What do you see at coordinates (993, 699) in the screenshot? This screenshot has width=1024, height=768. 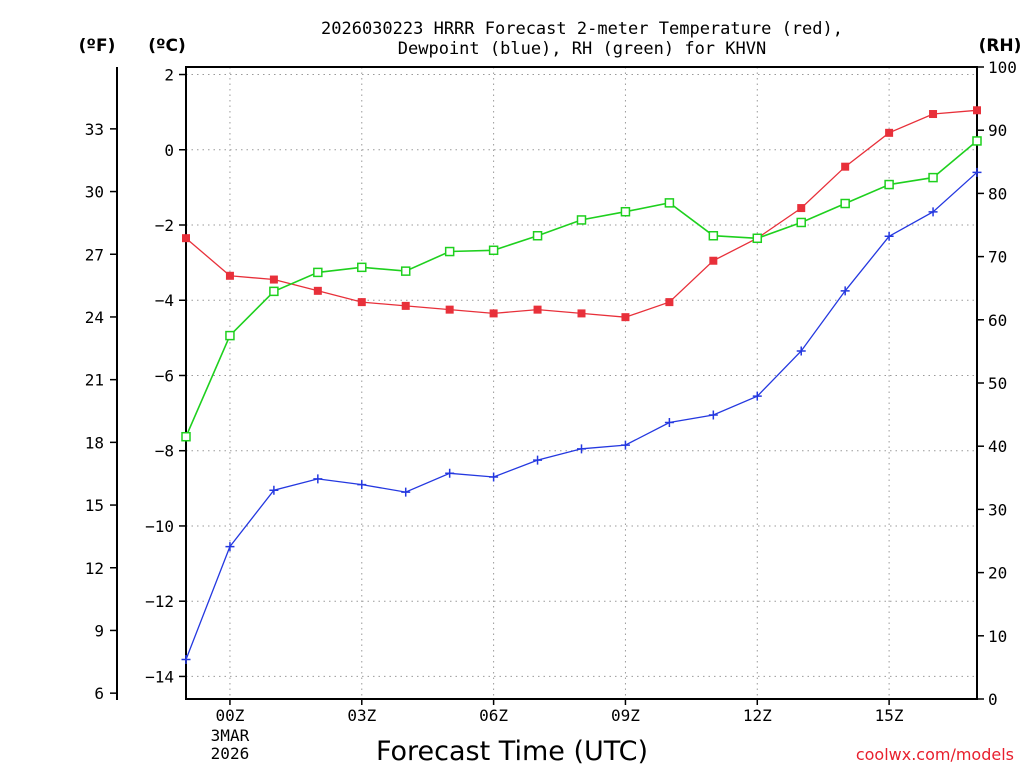 I see `rh-tick-label: 0` at bounding box center [993, 699].